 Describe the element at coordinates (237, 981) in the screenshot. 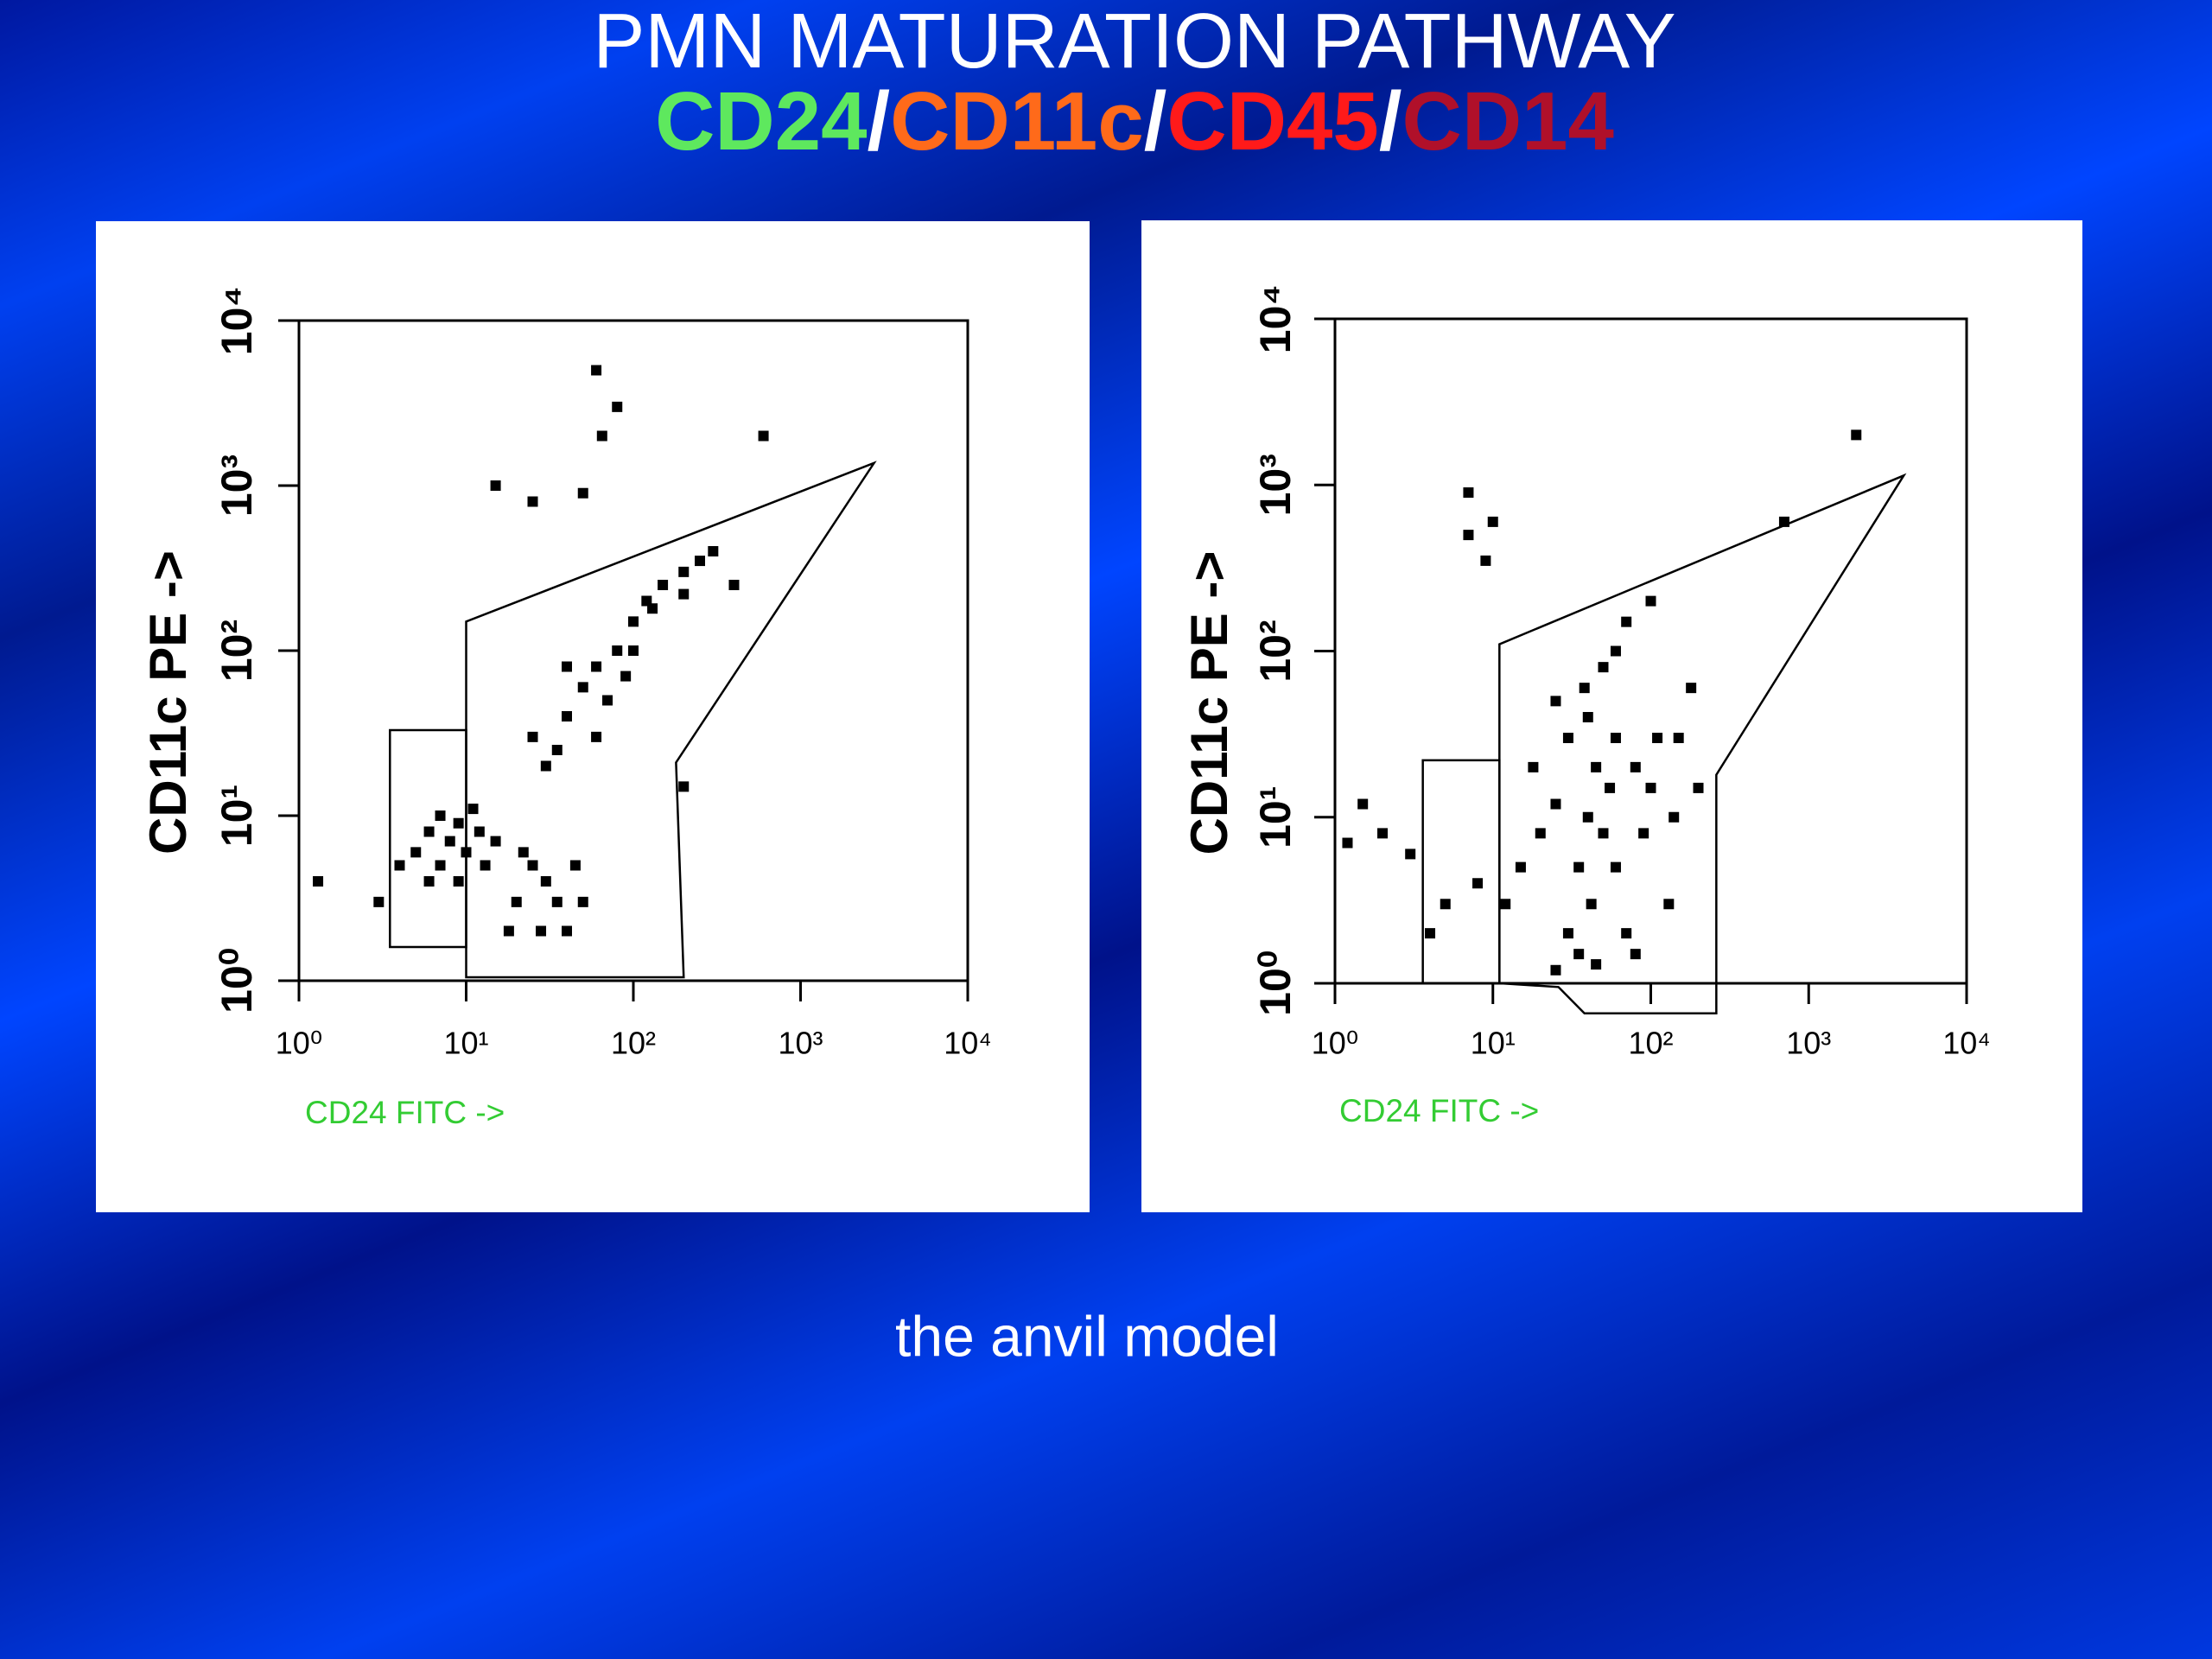

I see `y-tick-label: 10⁰` at that location.